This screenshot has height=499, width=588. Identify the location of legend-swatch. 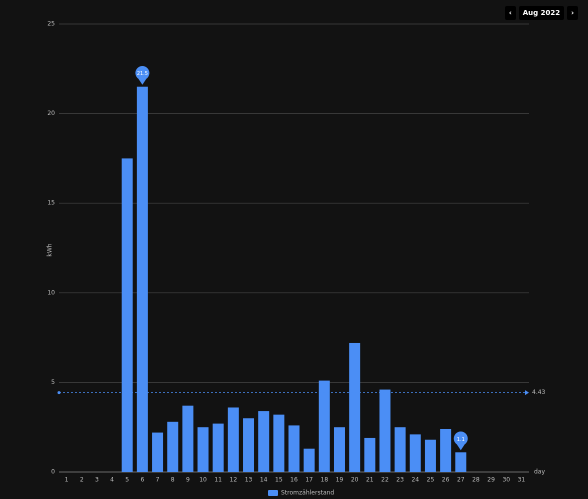
(273, 493).